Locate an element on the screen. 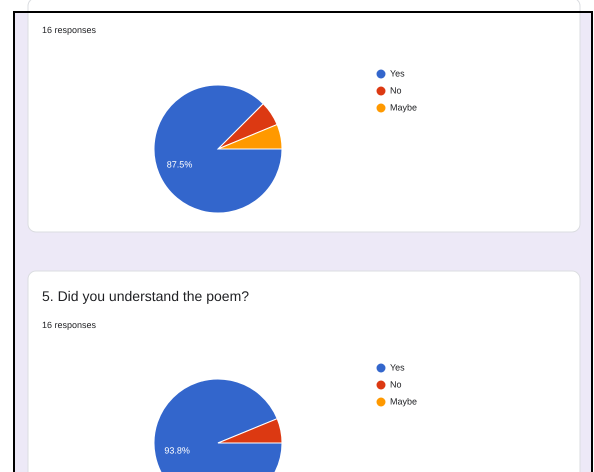 Image resolution: width=594 pixels, height=472 pixels. chart-title: 5. Did you understand the poem? is located at coordinates (146, 296).